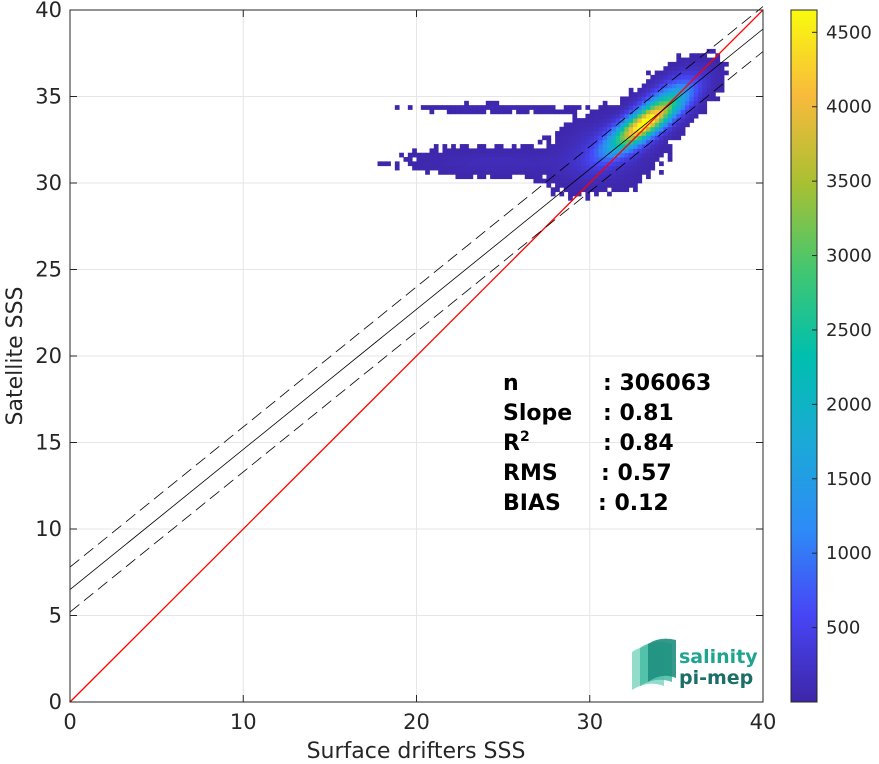 This screenshot has height=764, width=879. Describe the element at coordinates (849, 553) in the screenshot. I see `colorbar-tick-label: 1000` at that location.